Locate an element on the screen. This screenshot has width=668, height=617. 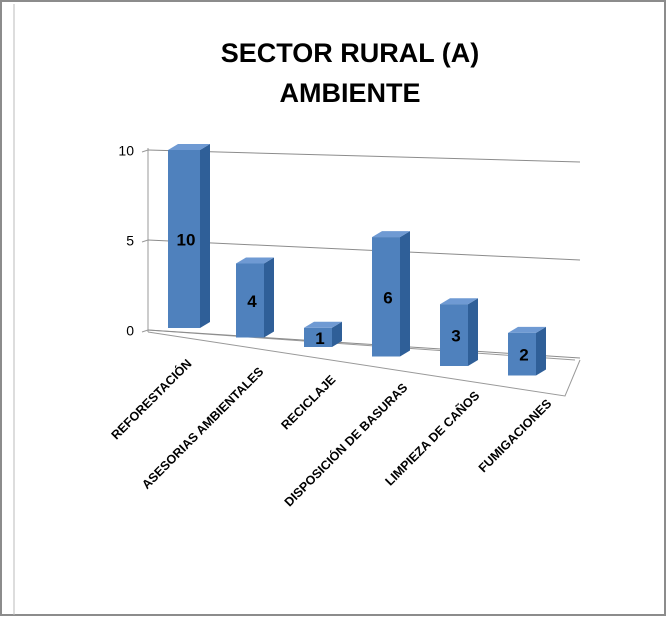
data-label: 3 is located at coordinates (455, 336).